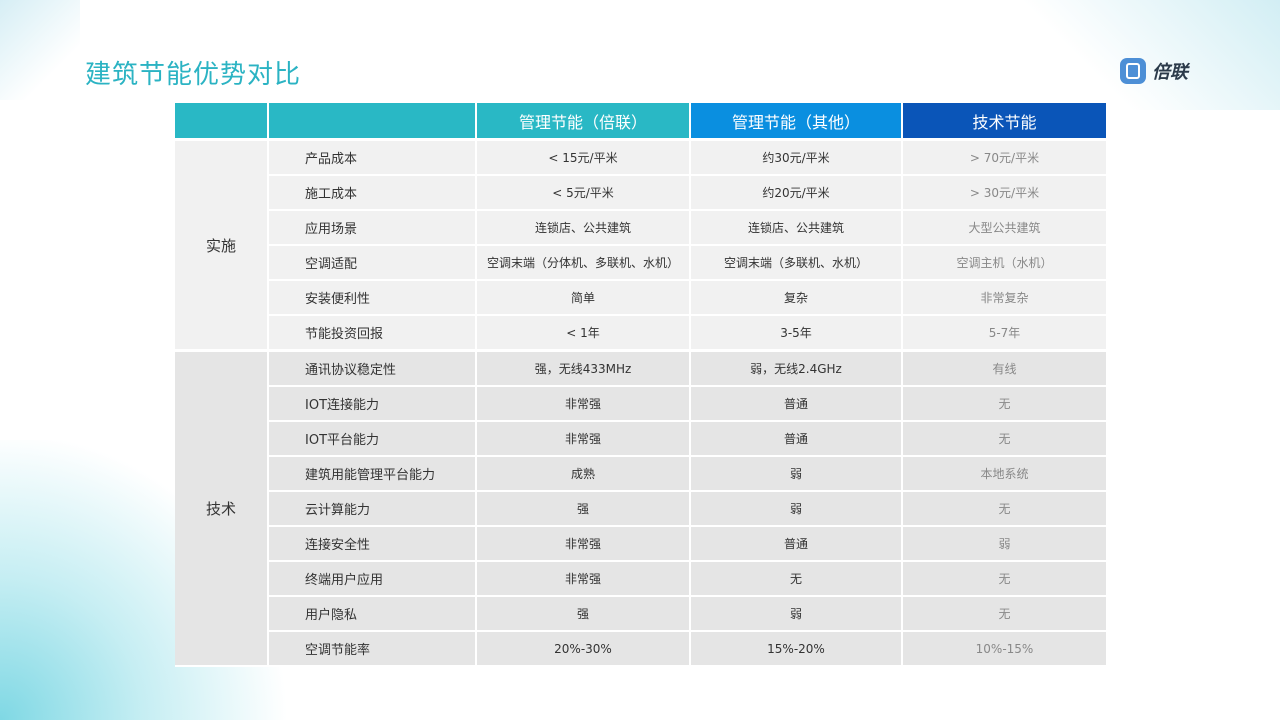 The height and width of the screenshot is (720, 1280). What do you see at coordinates (372, 228) in the screenshot?
I see `row-label: 应用场景` at bounding box center [372, 228].